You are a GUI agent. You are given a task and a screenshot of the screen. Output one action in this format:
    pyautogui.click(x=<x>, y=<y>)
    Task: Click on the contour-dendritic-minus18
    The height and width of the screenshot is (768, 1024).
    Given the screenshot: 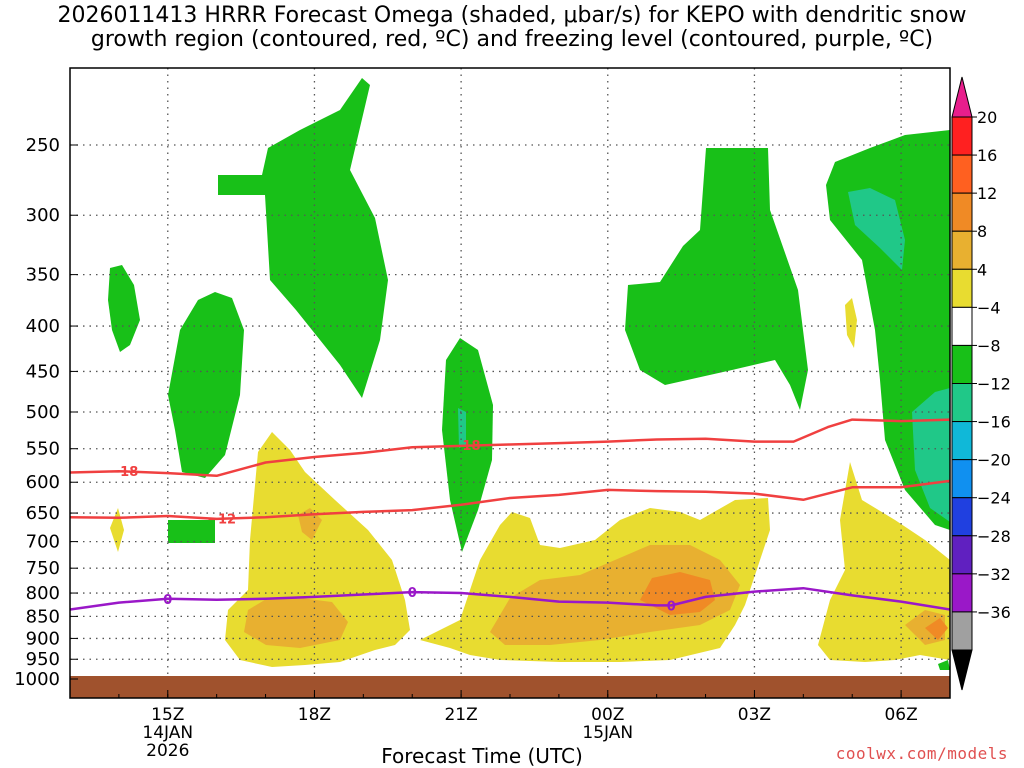 What is the action you would take?
    pyautogui.click(x=510, y=448)
    